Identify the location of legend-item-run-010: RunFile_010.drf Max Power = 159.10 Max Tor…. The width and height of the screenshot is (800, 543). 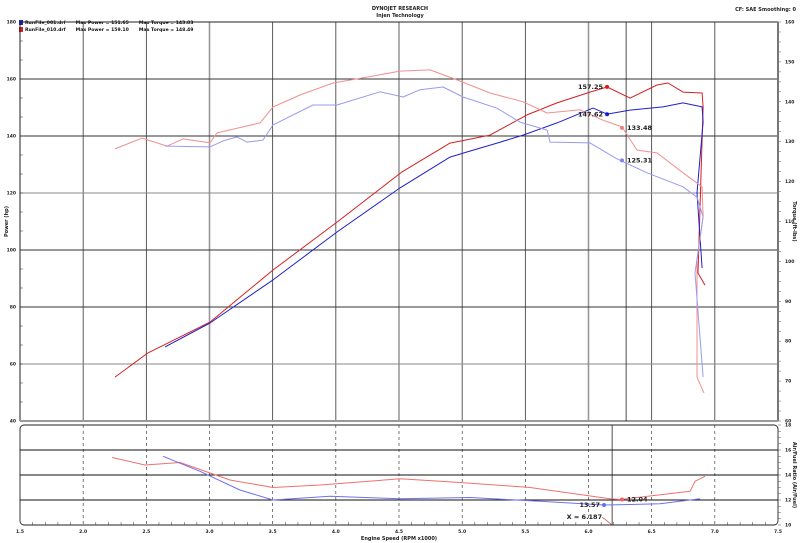
(111, 30).